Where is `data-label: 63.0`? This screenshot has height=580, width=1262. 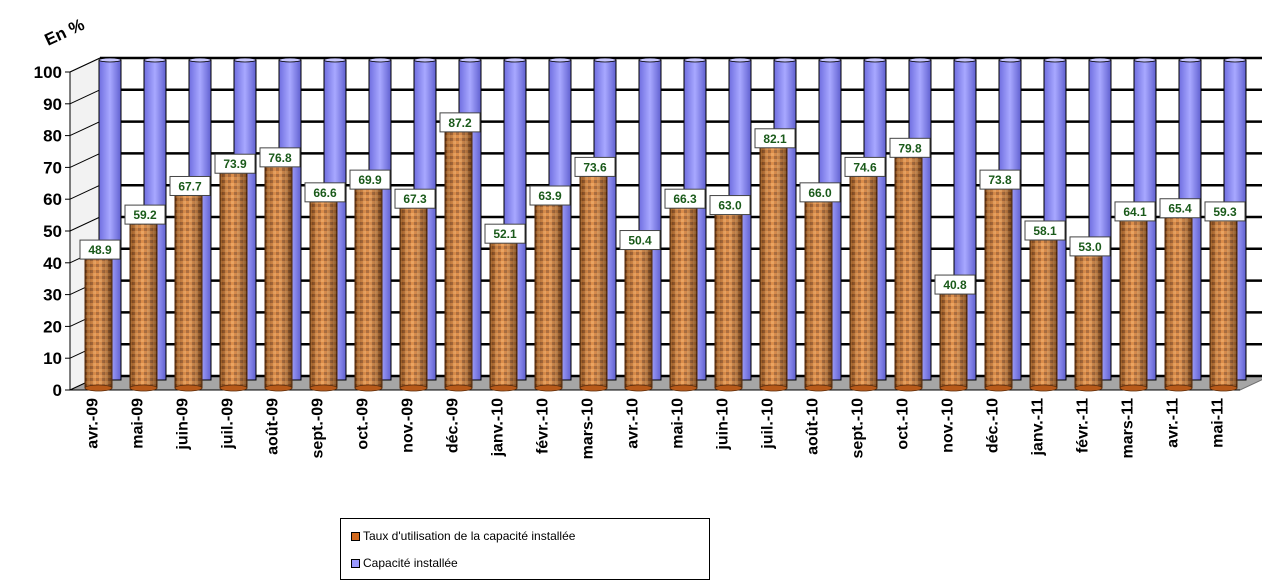
data-label: 63.0 is located at coordinates (730, 206).